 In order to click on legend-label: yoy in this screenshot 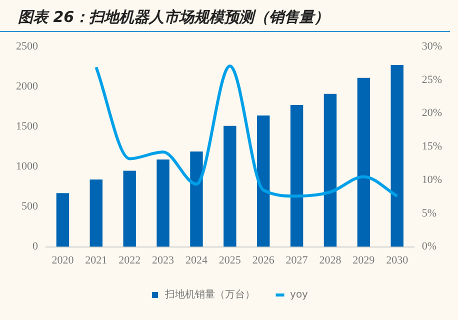, I will do `click(299, 295)`.